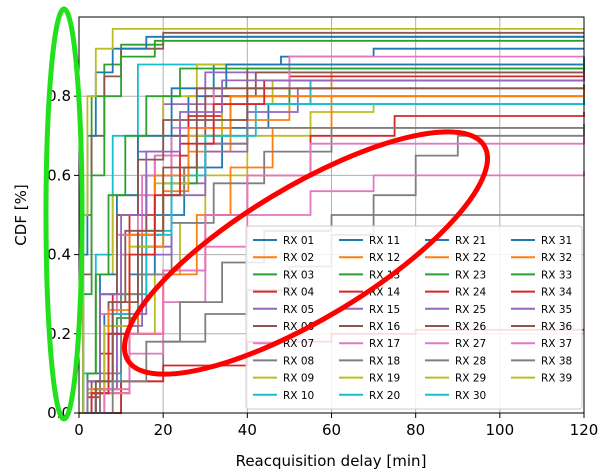 Image resolution: width=602 pixels, height=471 pixels. Describe the element at coordinates (299, 293) in the screenshot. I see `legend-label: RX 04` at that location.